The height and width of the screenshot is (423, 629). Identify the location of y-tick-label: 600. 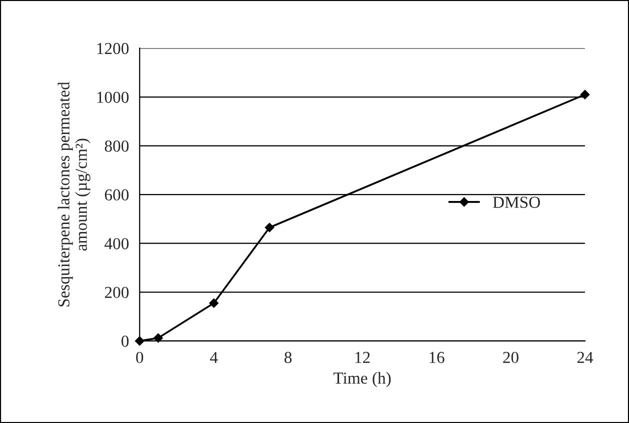
(116, 195).